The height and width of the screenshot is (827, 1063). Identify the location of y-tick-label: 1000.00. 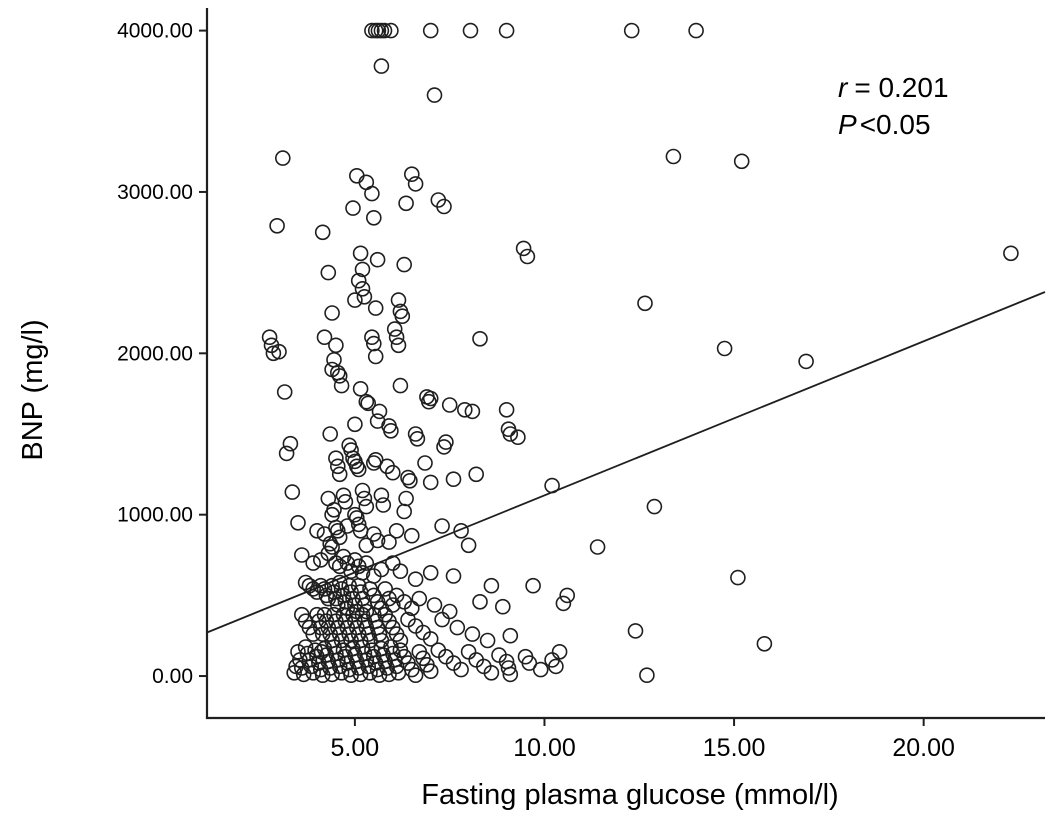
(155, 515).